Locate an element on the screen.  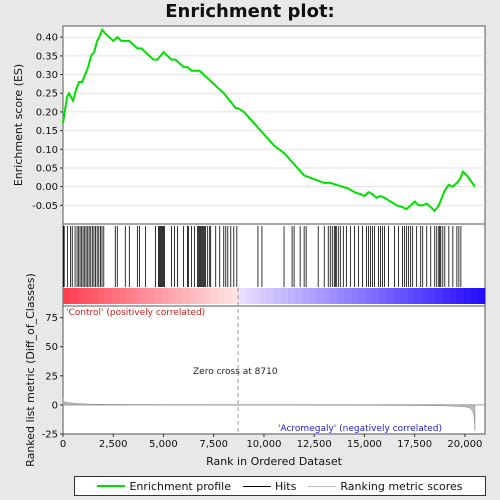
zero-cross-label: Zero cross at 8710 is located at coordinates (235, 372).